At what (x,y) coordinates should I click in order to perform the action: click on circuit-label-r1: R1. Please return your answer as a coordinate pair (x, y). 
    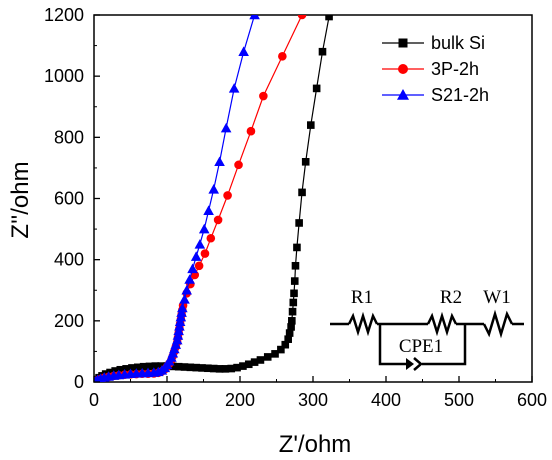
    Looking at the image, I should click on (362, 297).